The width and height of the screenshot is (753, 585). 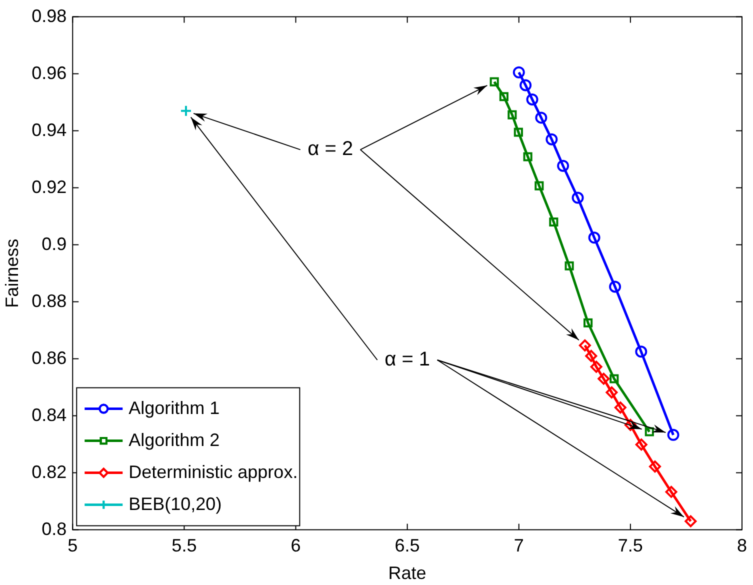 I want to click on x-tick-label: 6.5, so click(x=407, y=546).